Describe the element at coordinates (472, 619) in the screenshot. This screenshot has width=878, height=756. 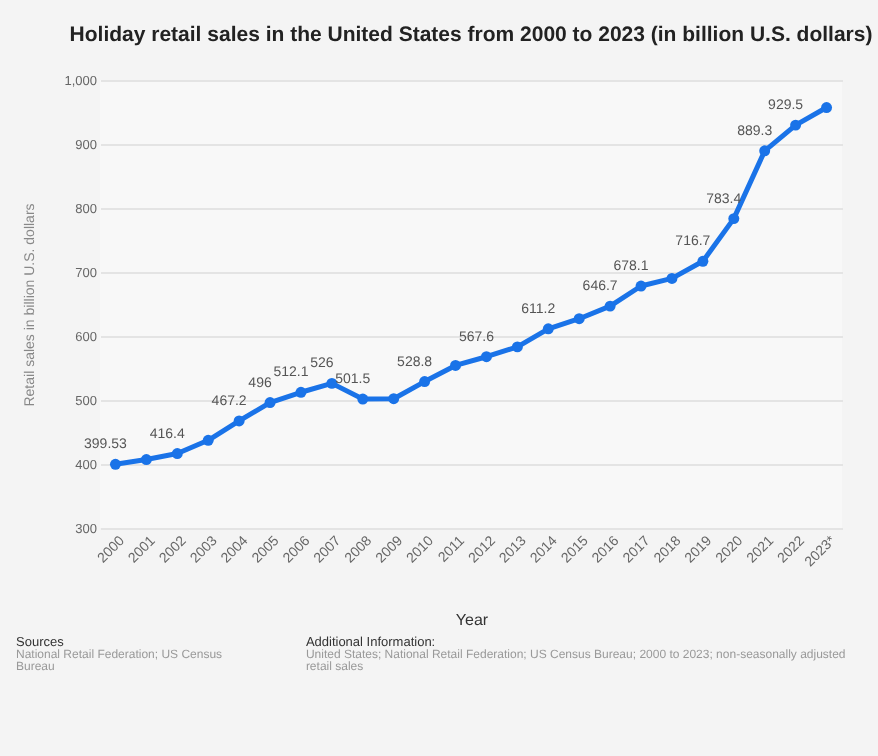
I see `x-axis-title: Year` at that location.